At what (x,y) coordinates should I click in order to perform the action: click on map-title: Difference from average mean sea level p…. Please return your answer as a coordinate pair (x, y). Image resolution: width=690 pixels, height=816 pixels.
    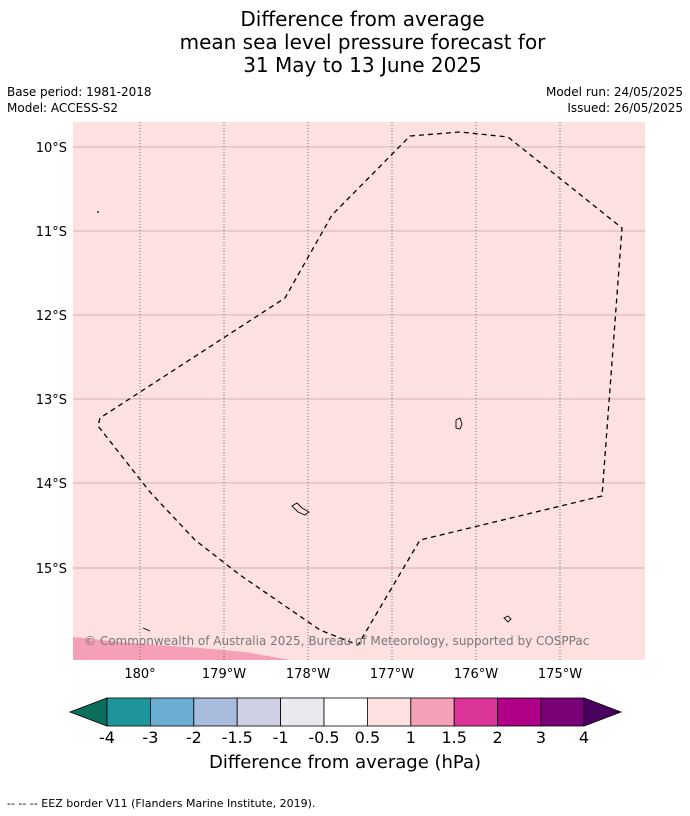
    Looking at the image, I should click on (345, 42).